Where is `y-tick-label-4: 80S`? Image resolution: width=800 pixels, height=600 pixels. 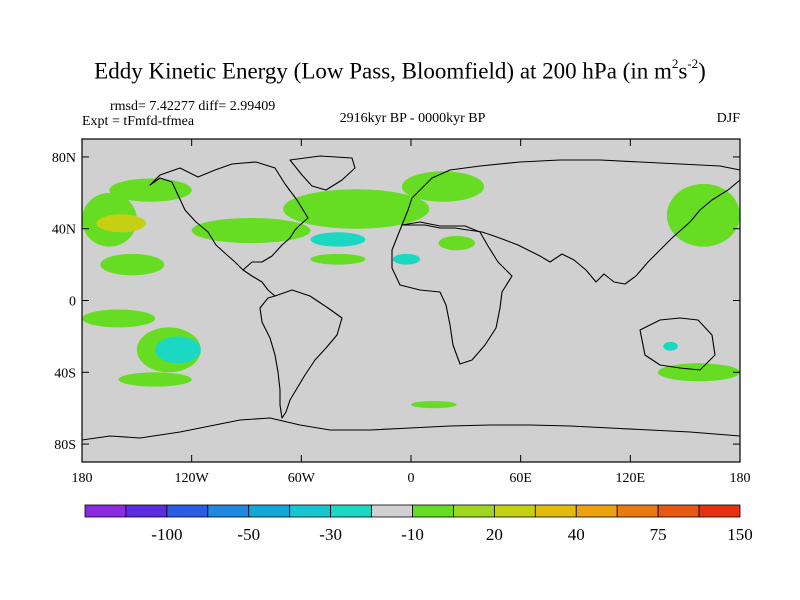 y-tick-label-4: 80S is located at coordinates (65, 445).